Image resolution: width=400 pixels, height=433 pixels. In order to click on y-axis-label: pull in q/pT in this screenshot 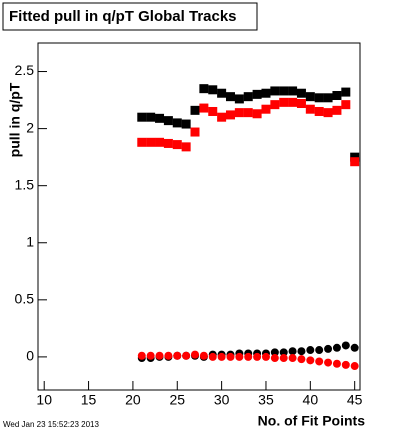, I will do `click(15, 119)`.